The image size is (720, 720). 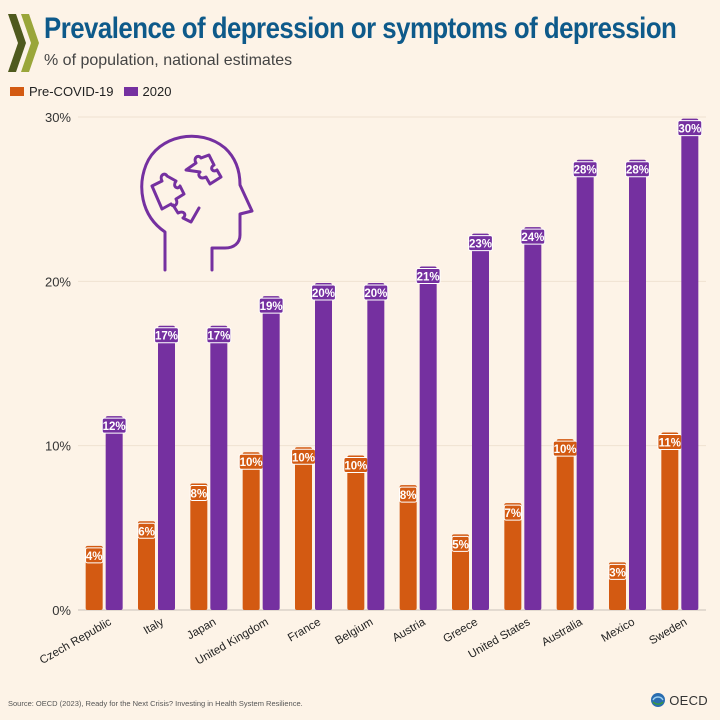 I want to click on data-label-2020: 12%, so click(x=114, y=427).